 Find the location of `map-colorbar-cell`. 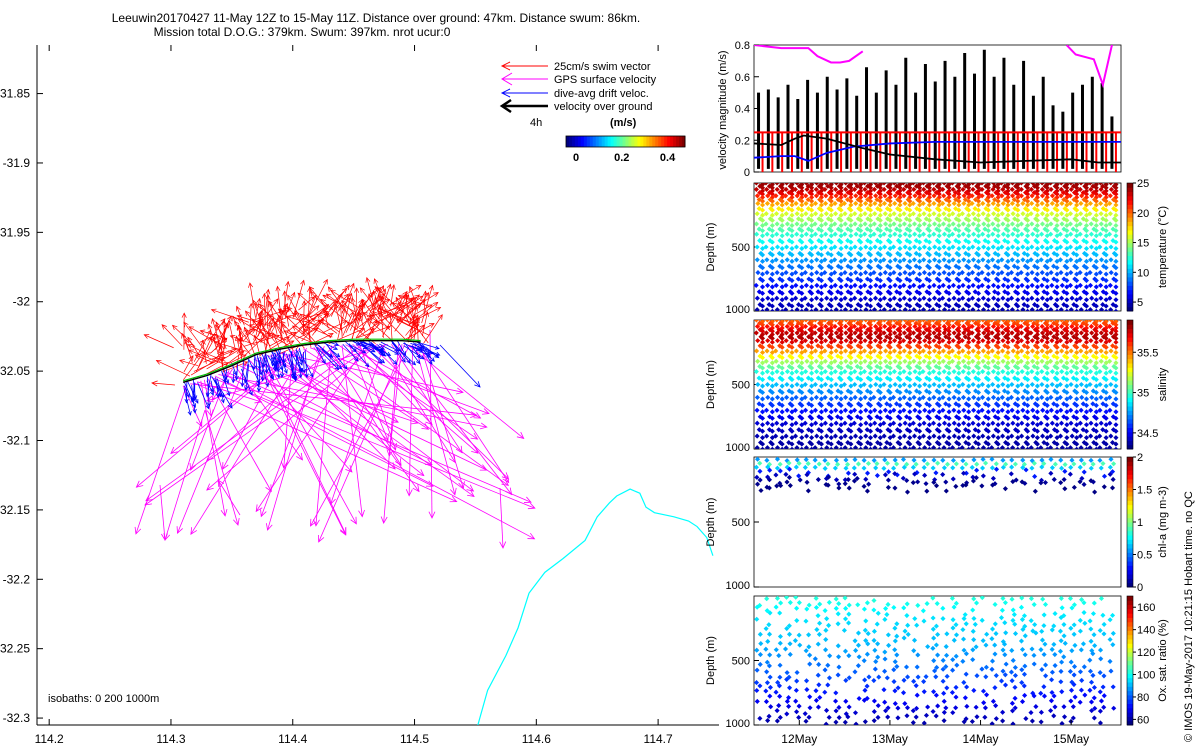

map-colorbar-cell is located at coordinates (597, 141).